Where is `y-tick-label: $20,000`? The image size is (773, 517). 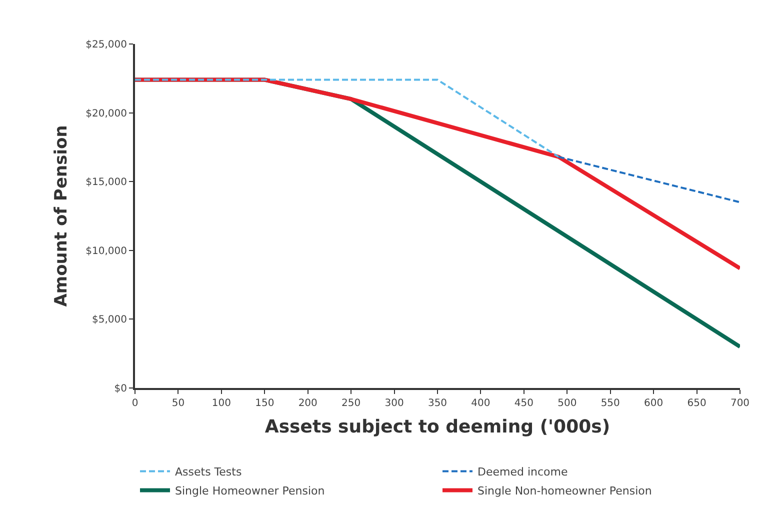 y-tick-label: $20,000 is located at coordinates (106, 114).